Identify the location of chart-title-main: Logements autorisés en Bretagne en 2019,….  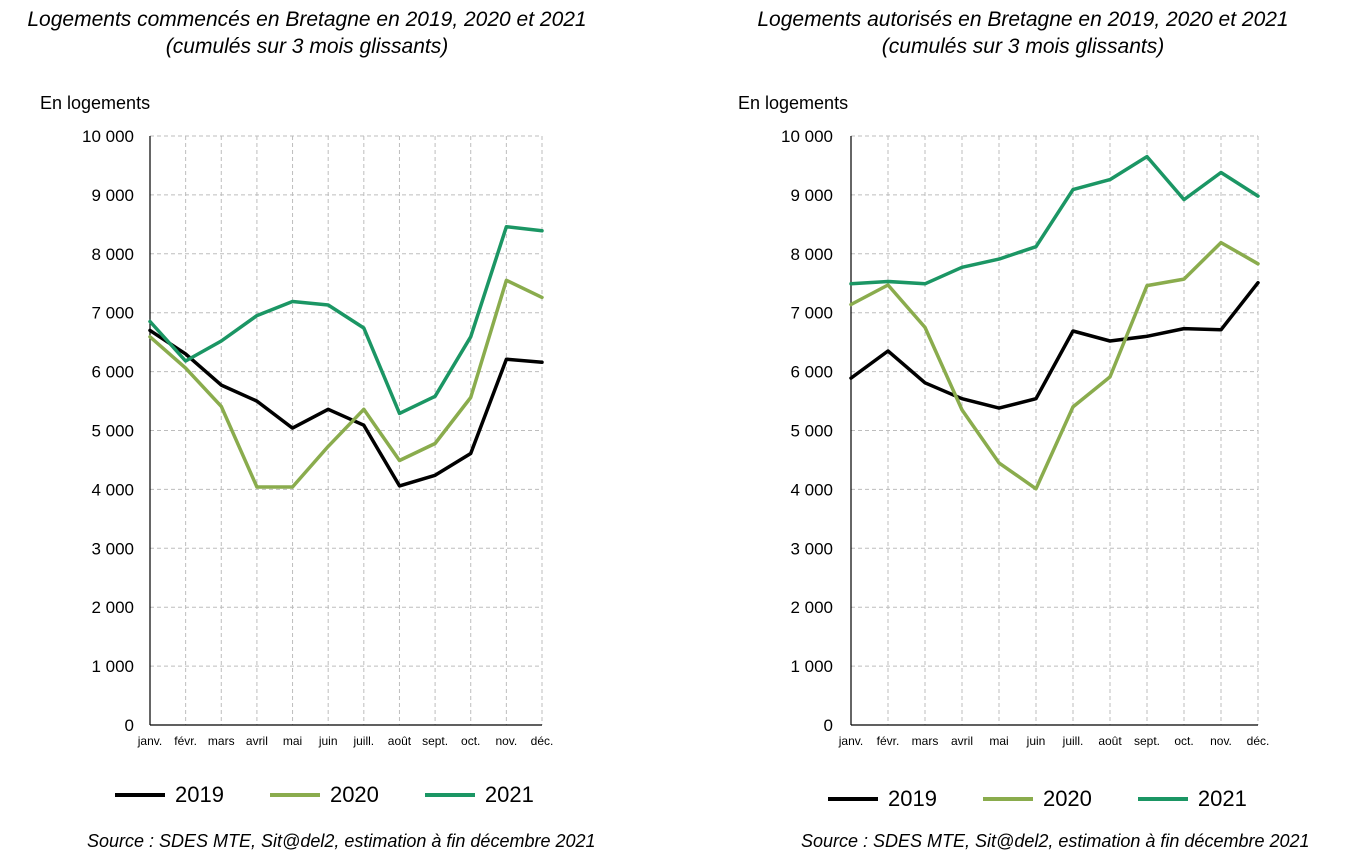
(1023, 19).